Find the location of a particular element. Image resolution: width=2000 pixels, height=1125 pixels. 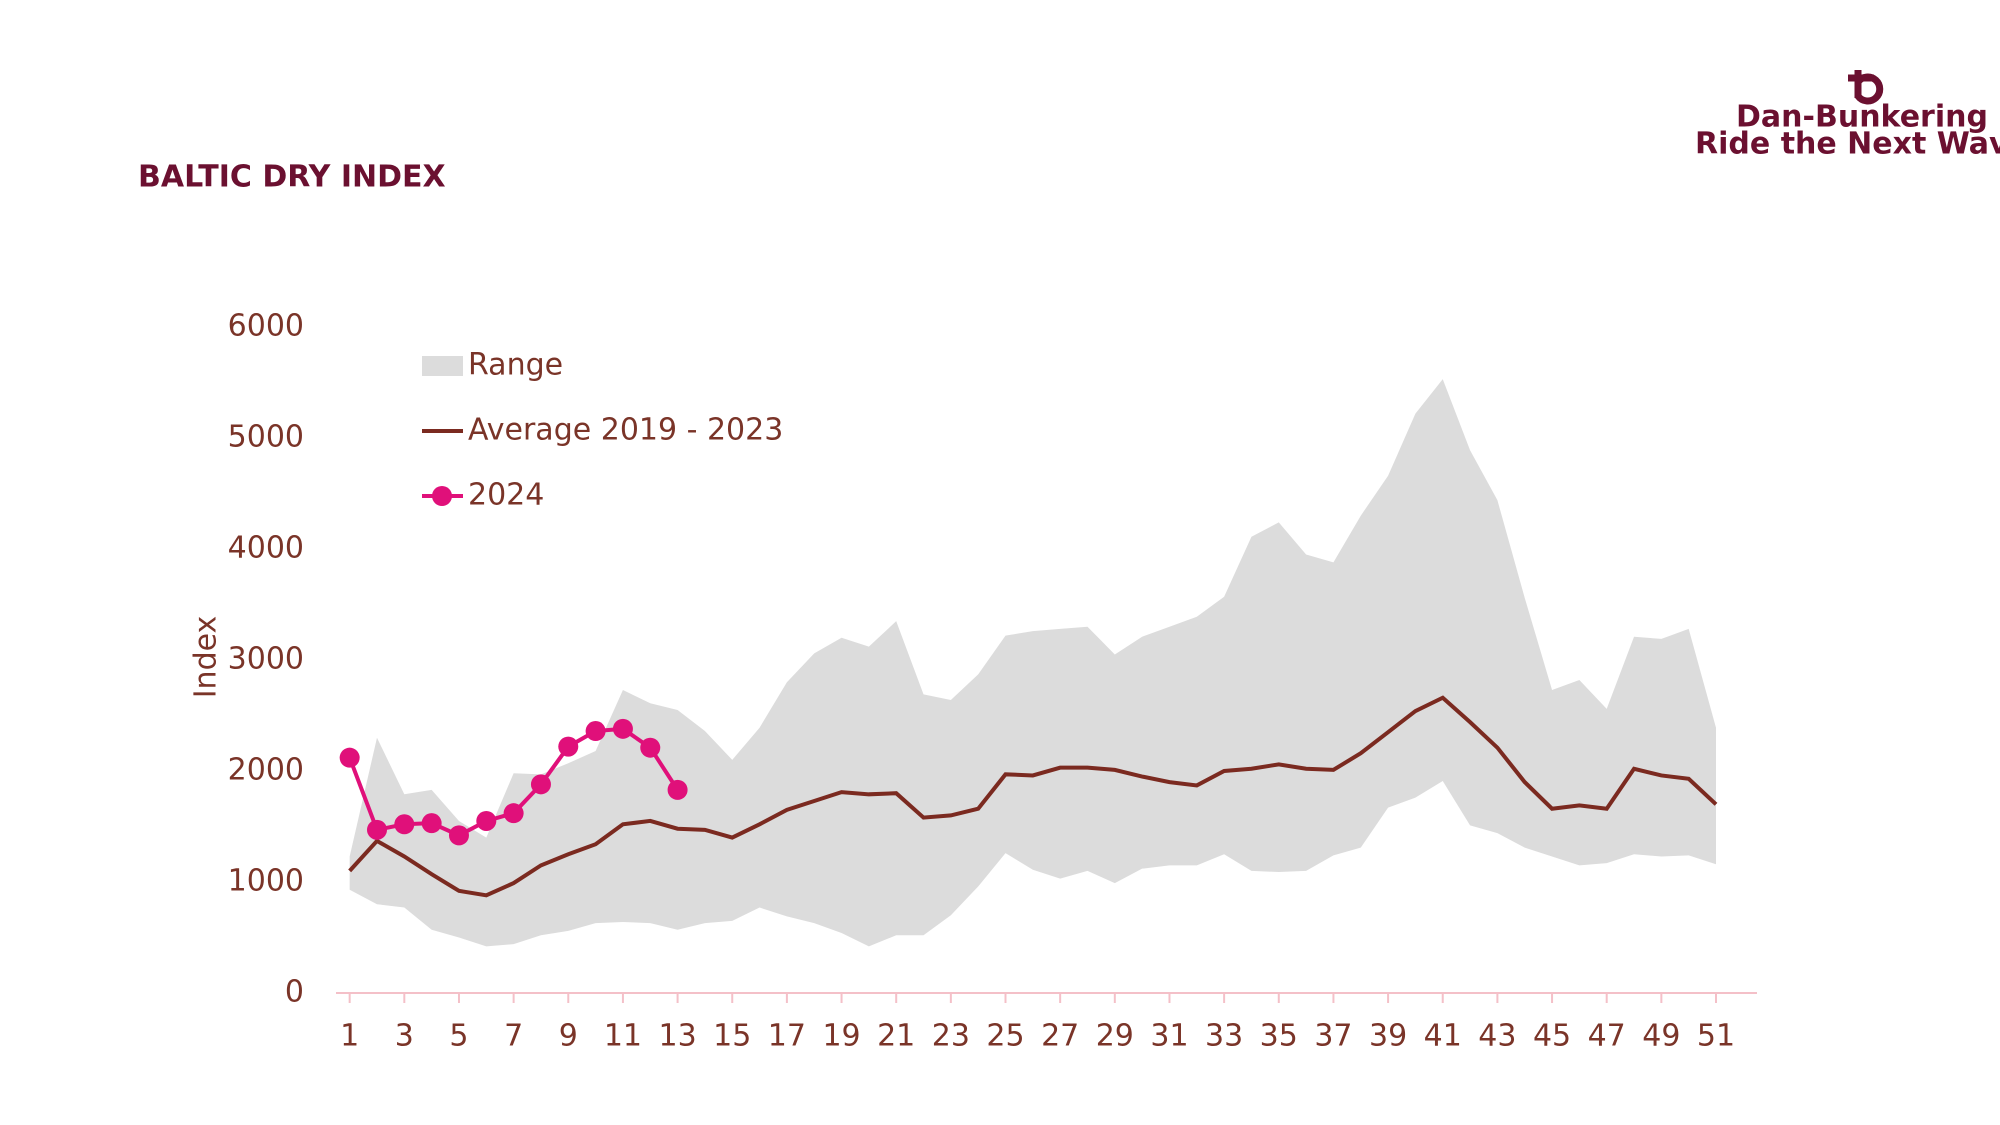

logo-tagline: Ride the Next Wave is located at coordinates (1847, 144).